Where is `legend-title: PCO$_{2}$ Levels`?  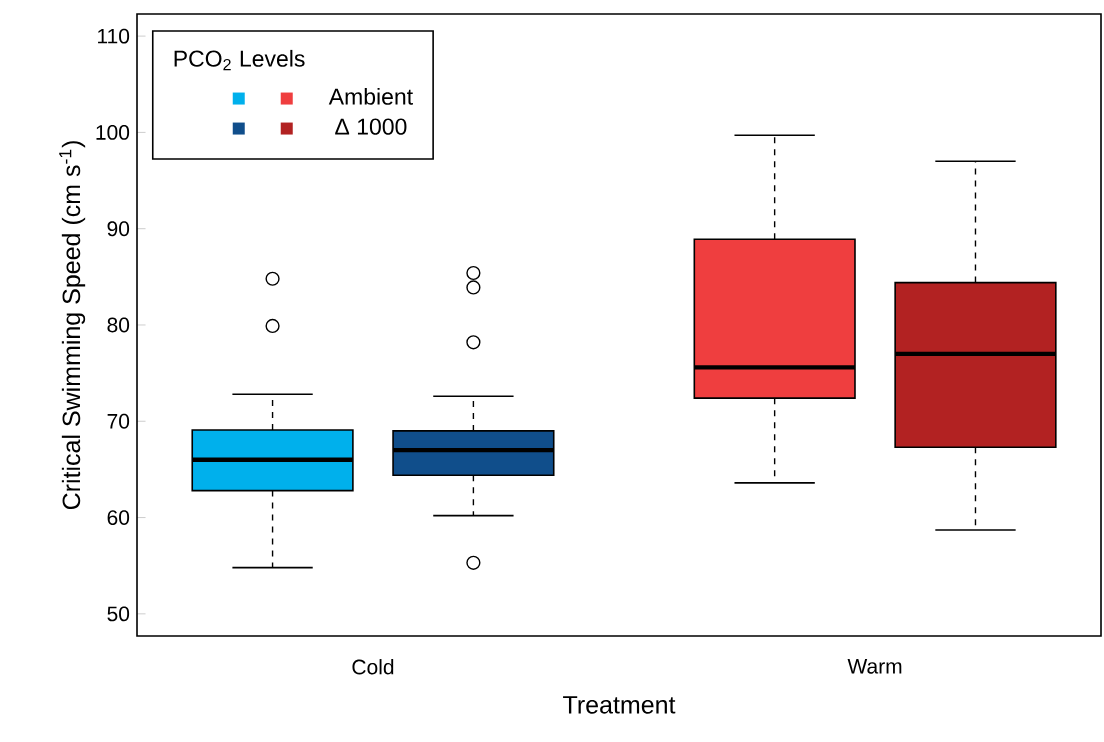
legend-title: PCO$_{2}$ Levels is located at coordinates (239, 60).